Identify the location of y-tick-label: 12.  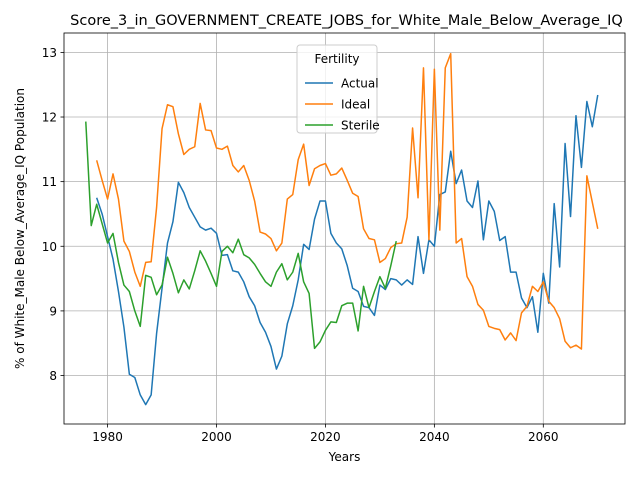
(49, 118).